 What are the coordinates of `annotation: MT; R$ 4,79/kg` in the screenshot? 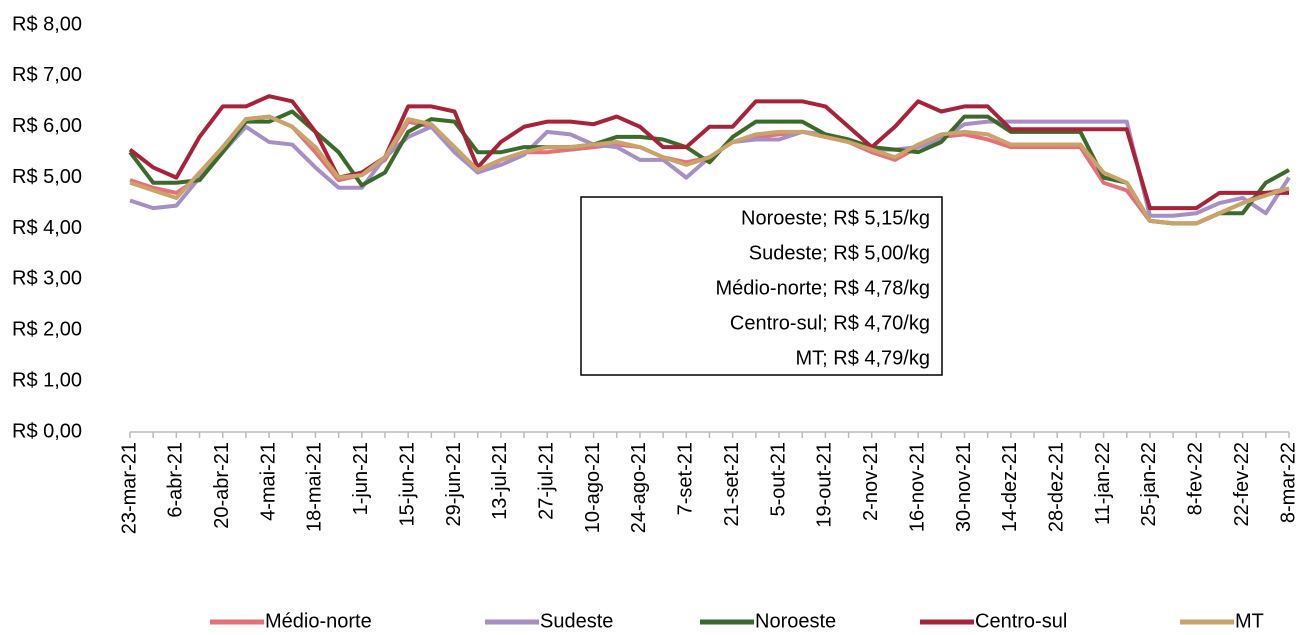 It's located at (862, 358).